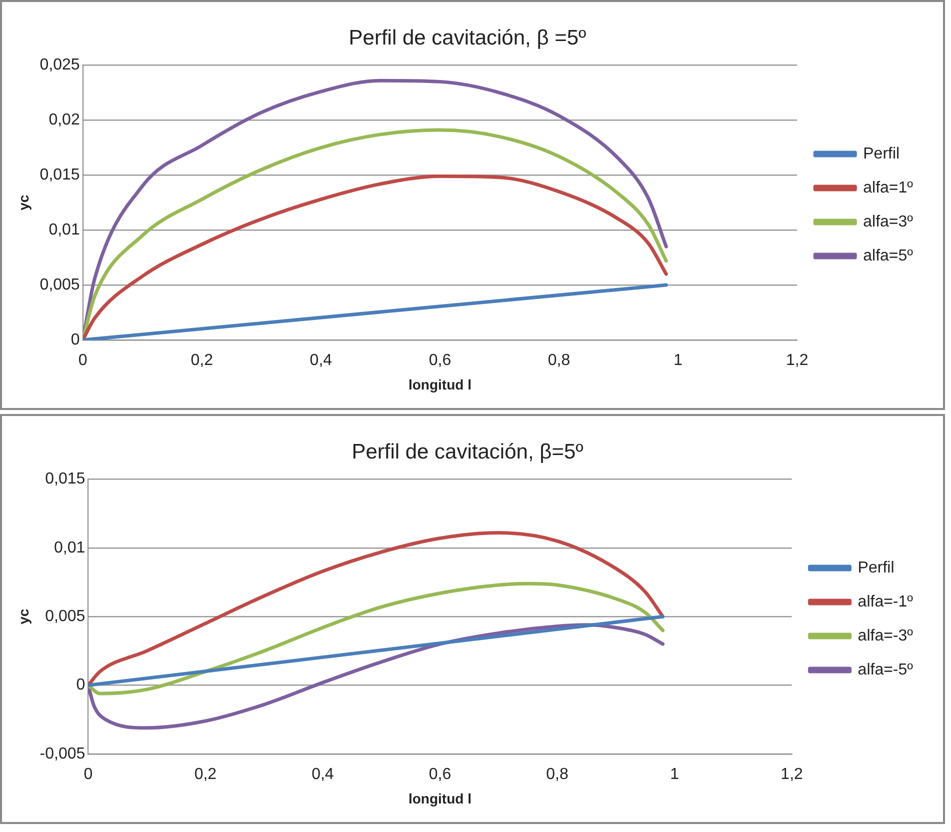 This screenshot has width=951, height=832. I want to click on legend-label: alfa=1º, so click(888, 187).